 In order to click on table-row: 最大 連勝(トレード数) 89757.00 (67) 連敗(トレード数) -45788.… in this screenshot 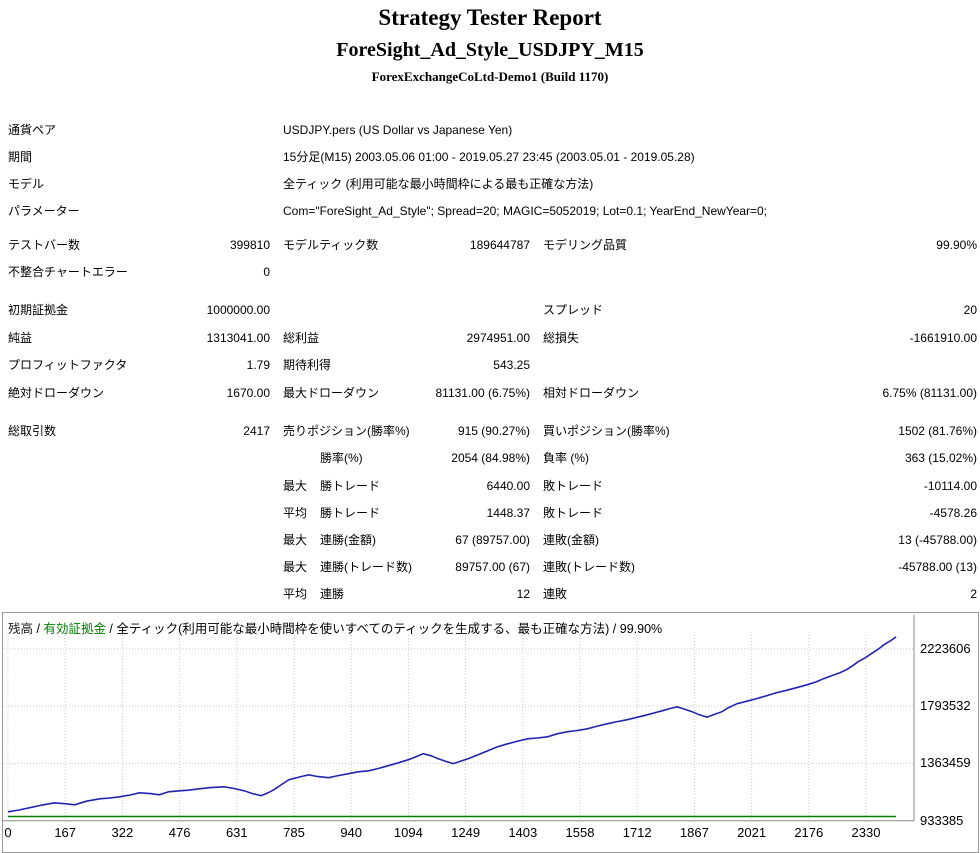, I will do `click(490, 567)`.